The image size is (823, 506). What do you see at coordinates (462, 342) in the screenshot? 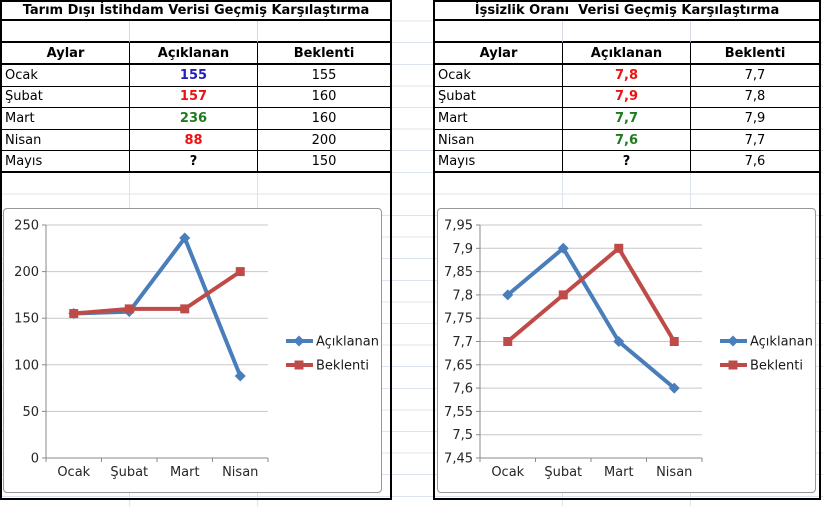
I see `svg-text: 7,7` at bounding box center [462, 342].